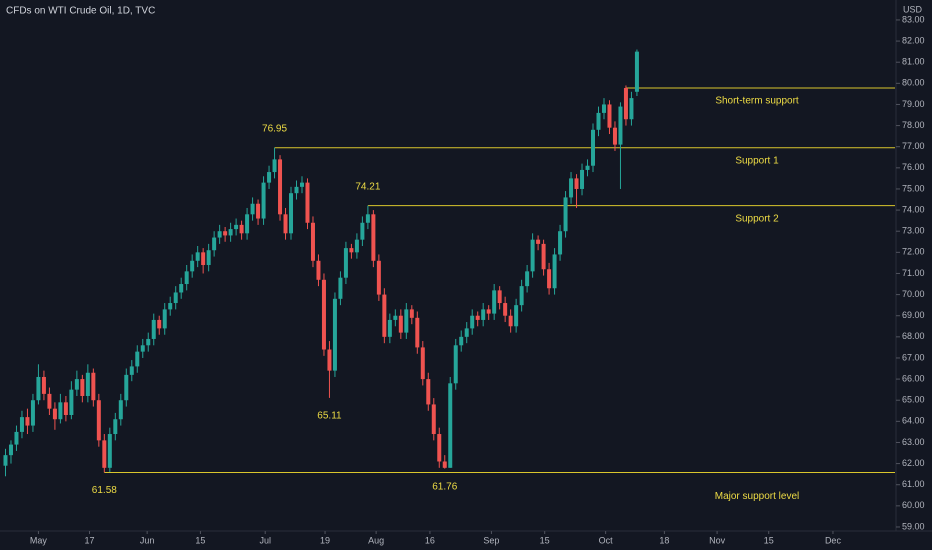 The image size is (932, 550). What do you see at coordinates (913, 463) in the screenshot?
I see `y-tick-label: 62.00` at bounding box center [913, 463].